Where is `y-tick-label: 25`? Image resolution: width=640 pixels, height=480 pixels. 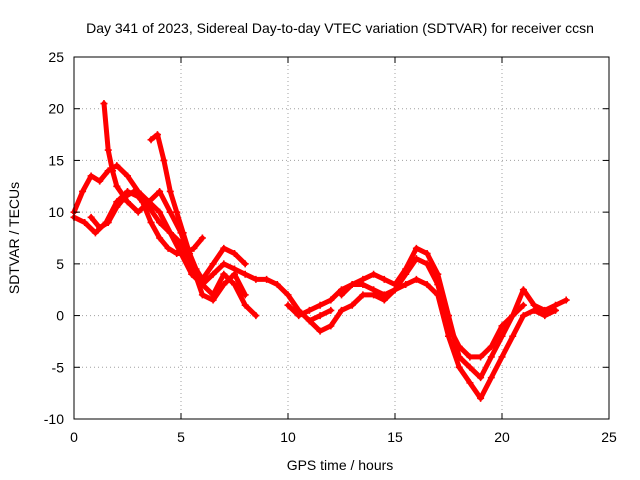 y-tick-label: 25 is located at coordinates (56, 57).